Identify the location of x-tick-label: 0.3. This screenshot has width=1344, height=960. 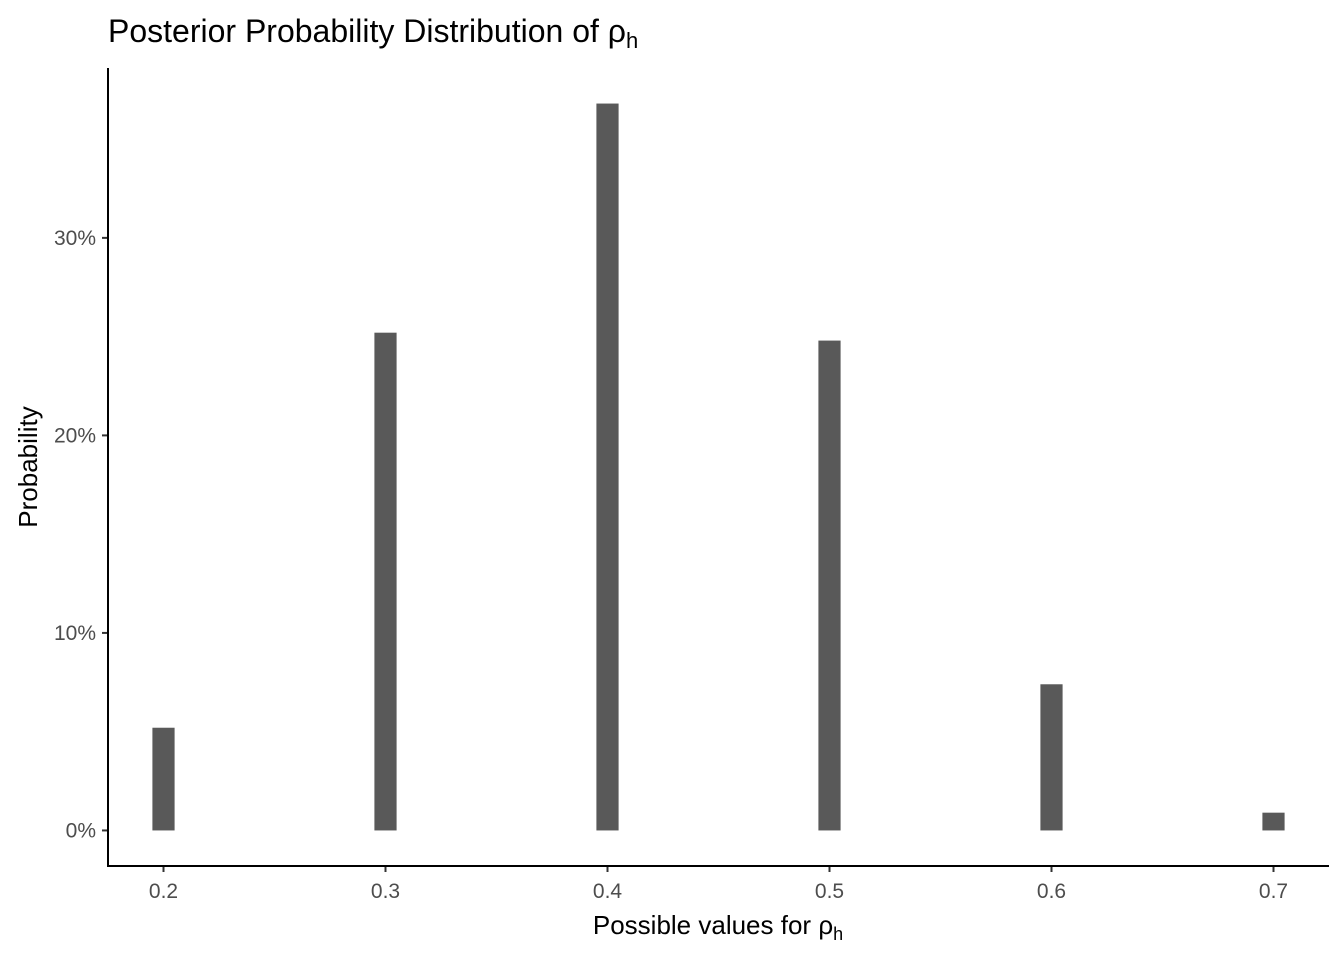
(385, 891).